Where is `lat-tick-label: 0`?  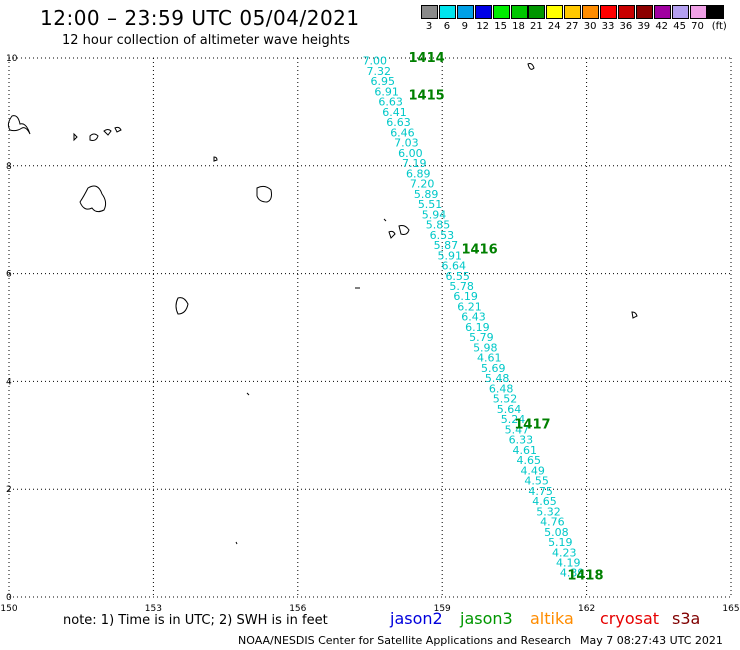 lat-tick-label: 0 is located at coordinates (9, 598).